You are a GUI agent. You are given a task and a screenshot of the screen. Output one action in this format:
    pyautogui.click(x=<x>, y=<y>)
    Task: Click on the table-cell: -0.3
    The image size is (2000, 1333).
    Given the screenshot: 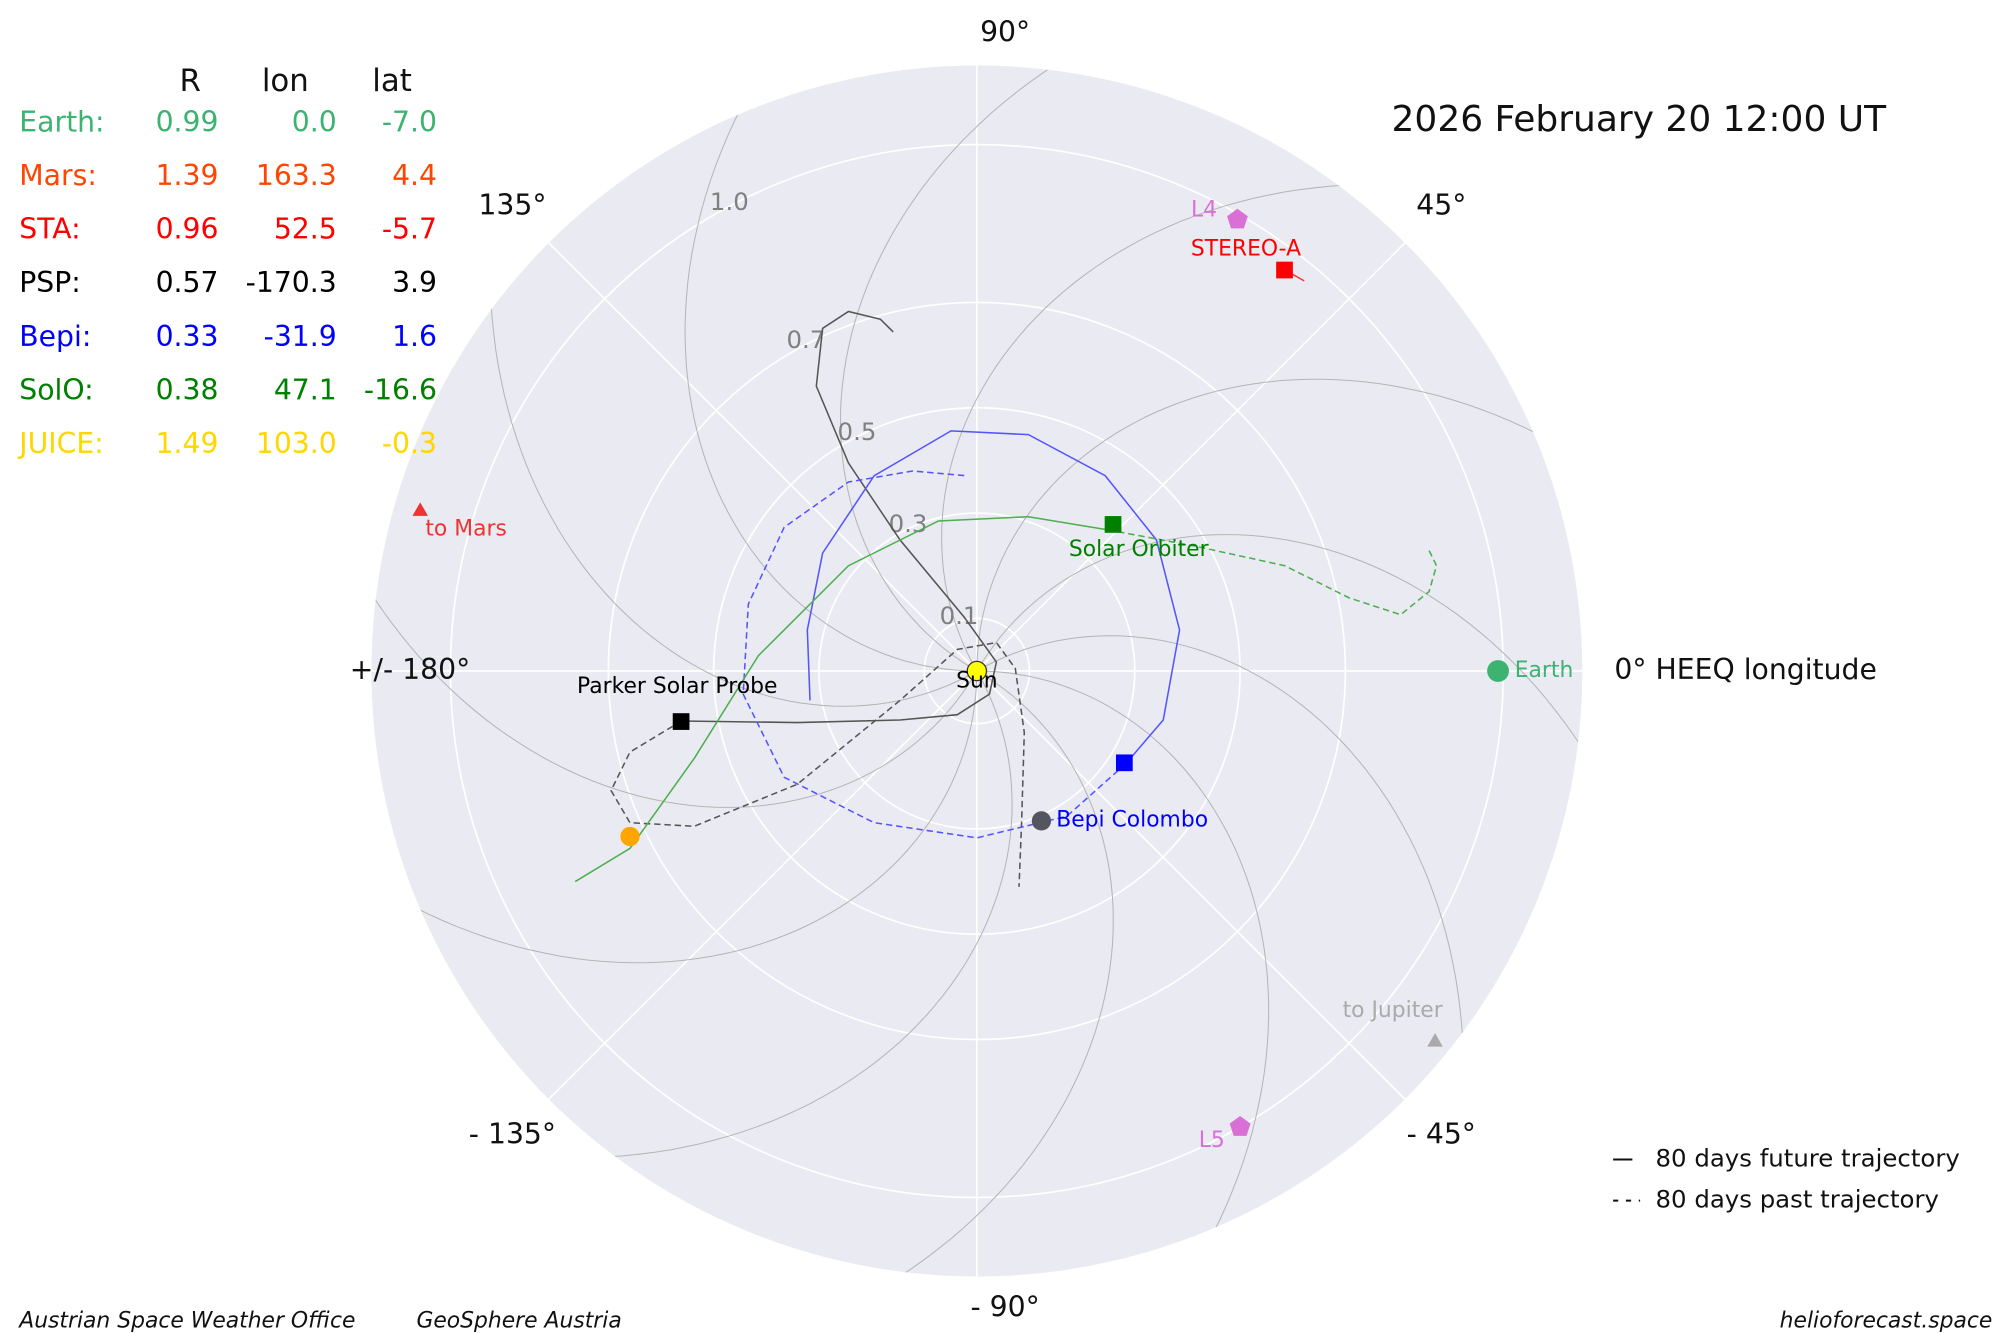 What is the action you would take?
    pyautogui.click(x=409, y=443)
    